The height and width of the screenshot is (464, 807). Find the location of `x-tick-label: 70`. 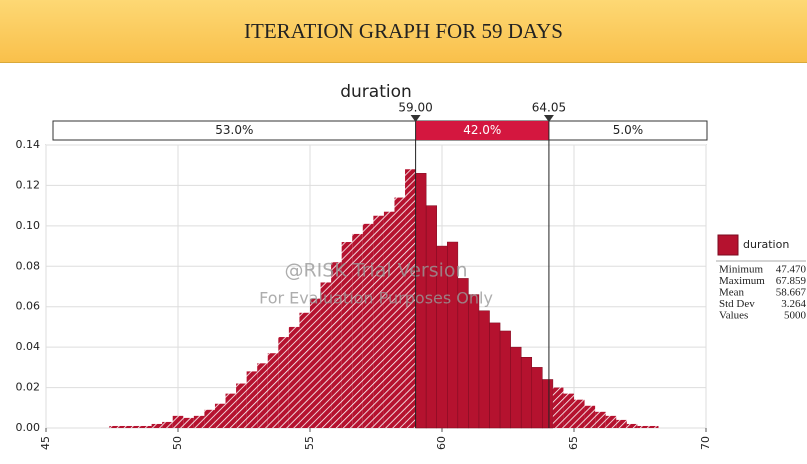

x-tick-label: 70 is located at coordinates (705, 443).